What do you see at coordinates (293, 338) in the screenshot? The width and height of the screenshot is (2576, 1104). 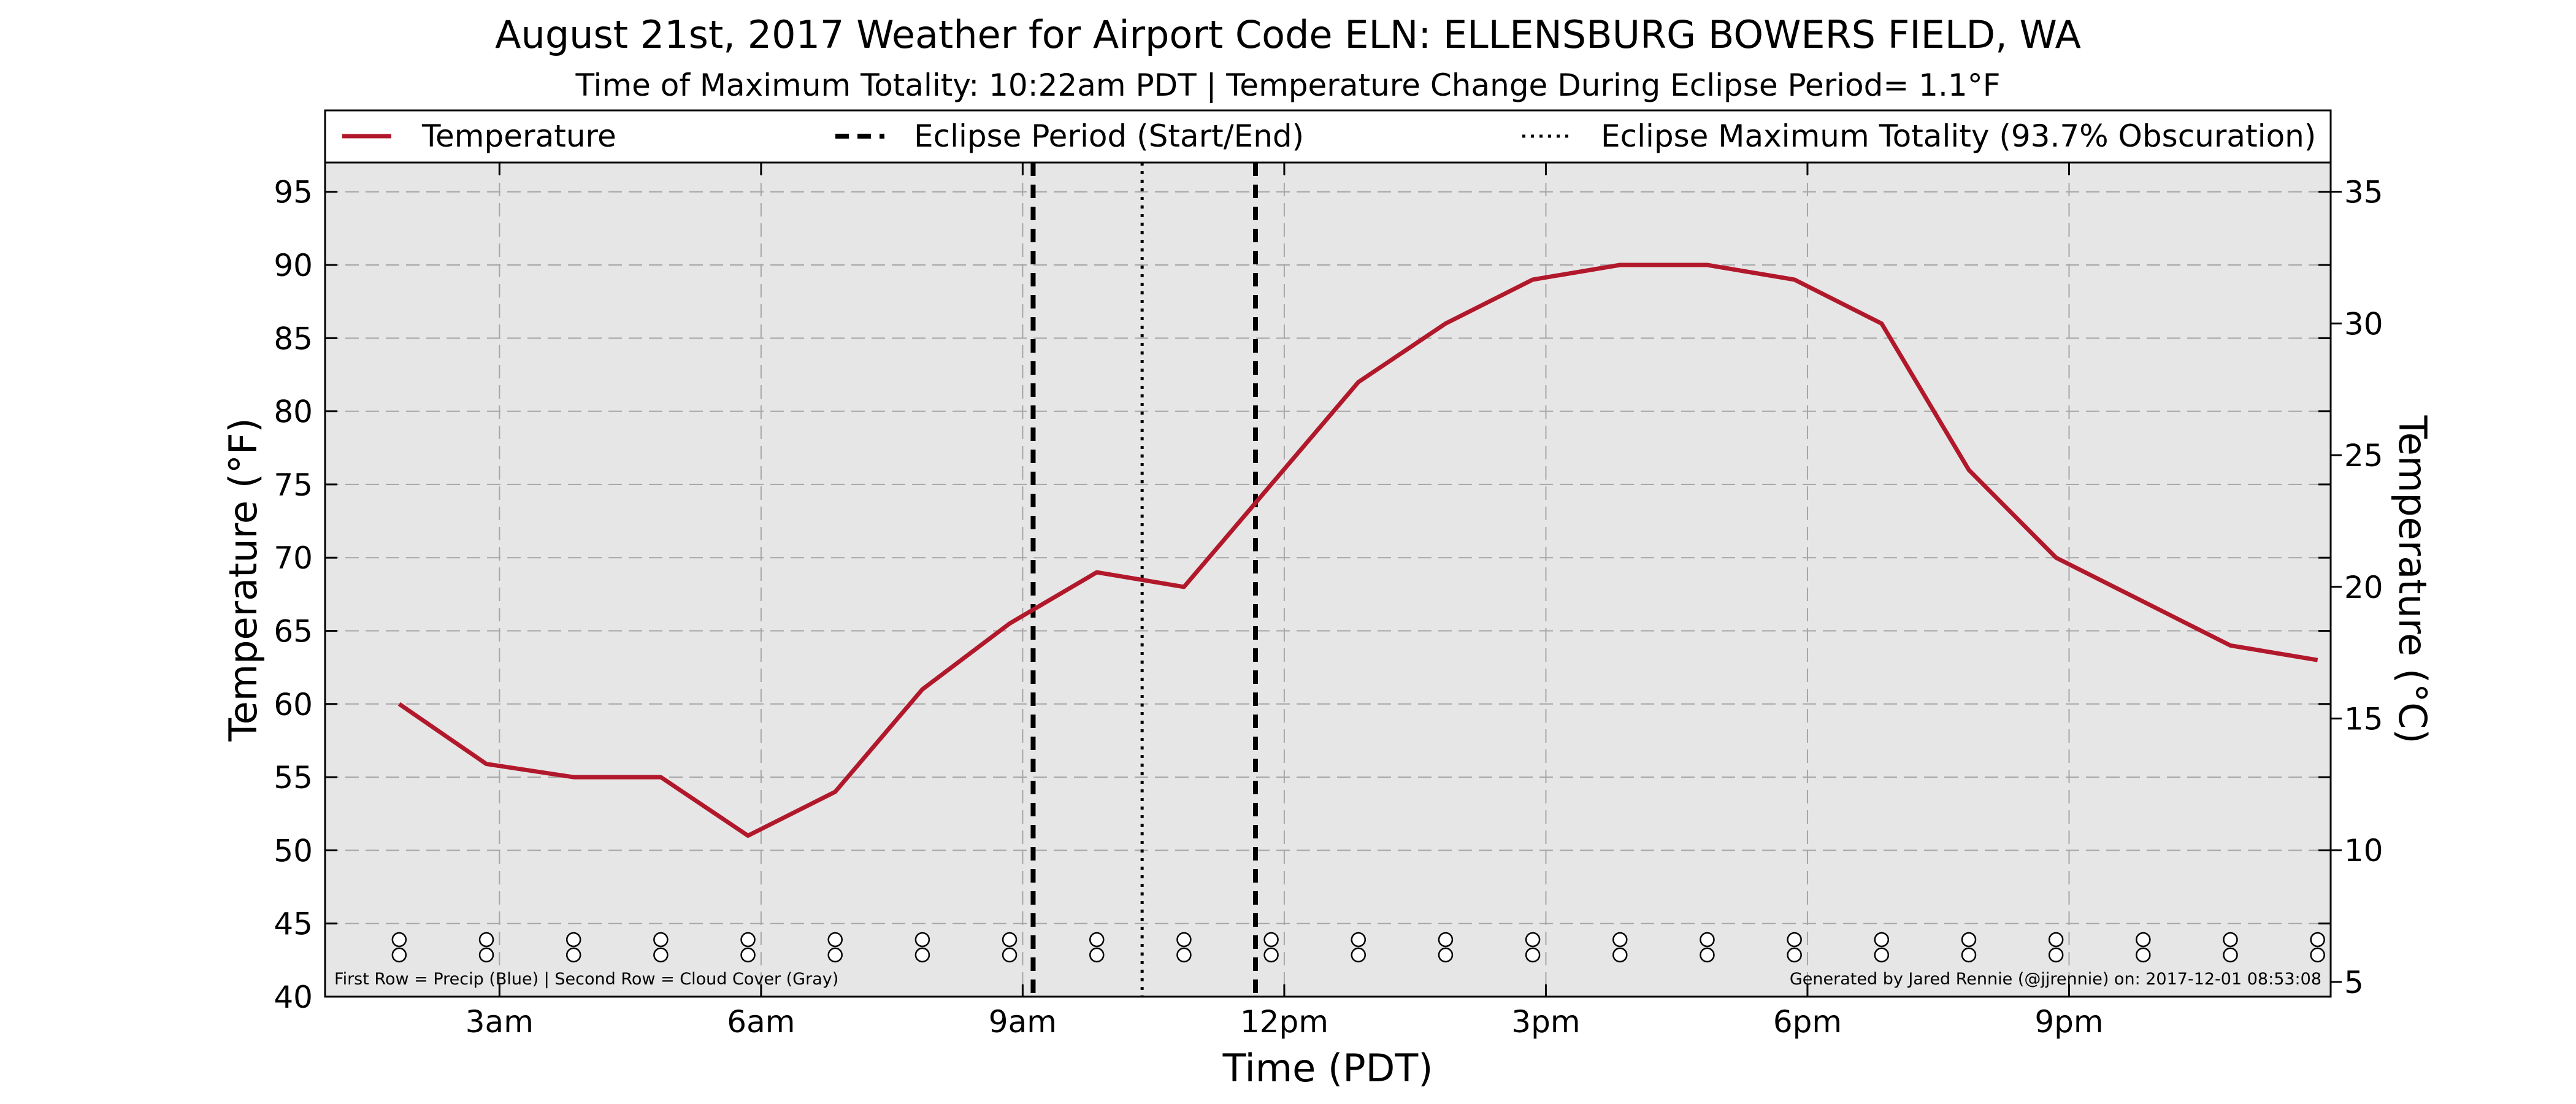 I see `y-tick-label: 85` at bounding box center [293, 338].